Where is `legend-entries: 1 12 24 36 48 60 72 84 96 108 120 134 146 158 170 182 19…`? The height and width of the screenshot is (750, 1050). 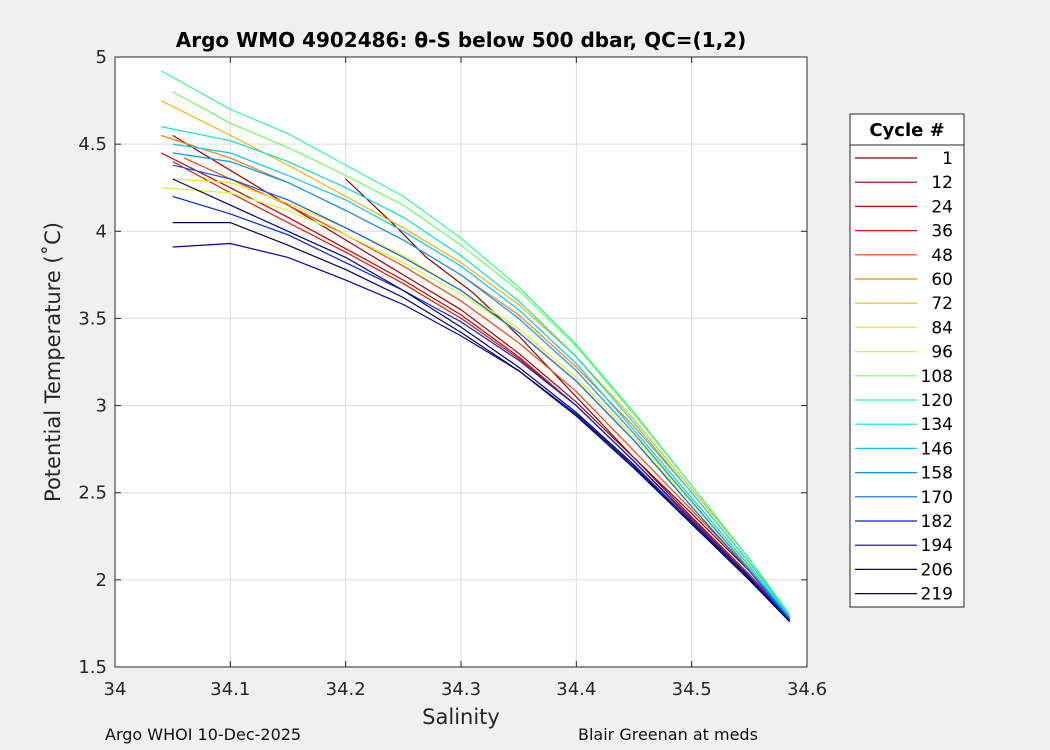
legend-entries: 1 12 24 36 48 60 72 84 96 108 120 134 146 158 170 182 19… is located at coordinates (904, 377).